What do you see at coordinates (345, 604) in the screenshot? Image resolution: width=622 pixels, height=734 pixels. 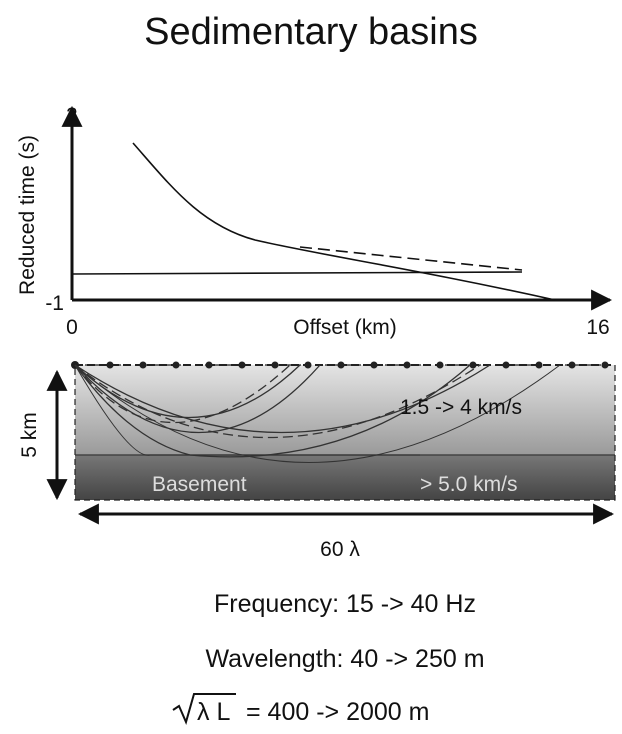 I see `frequency-note: Frequency: 15 -> 40 Hz` at bounding box center [345, 604].